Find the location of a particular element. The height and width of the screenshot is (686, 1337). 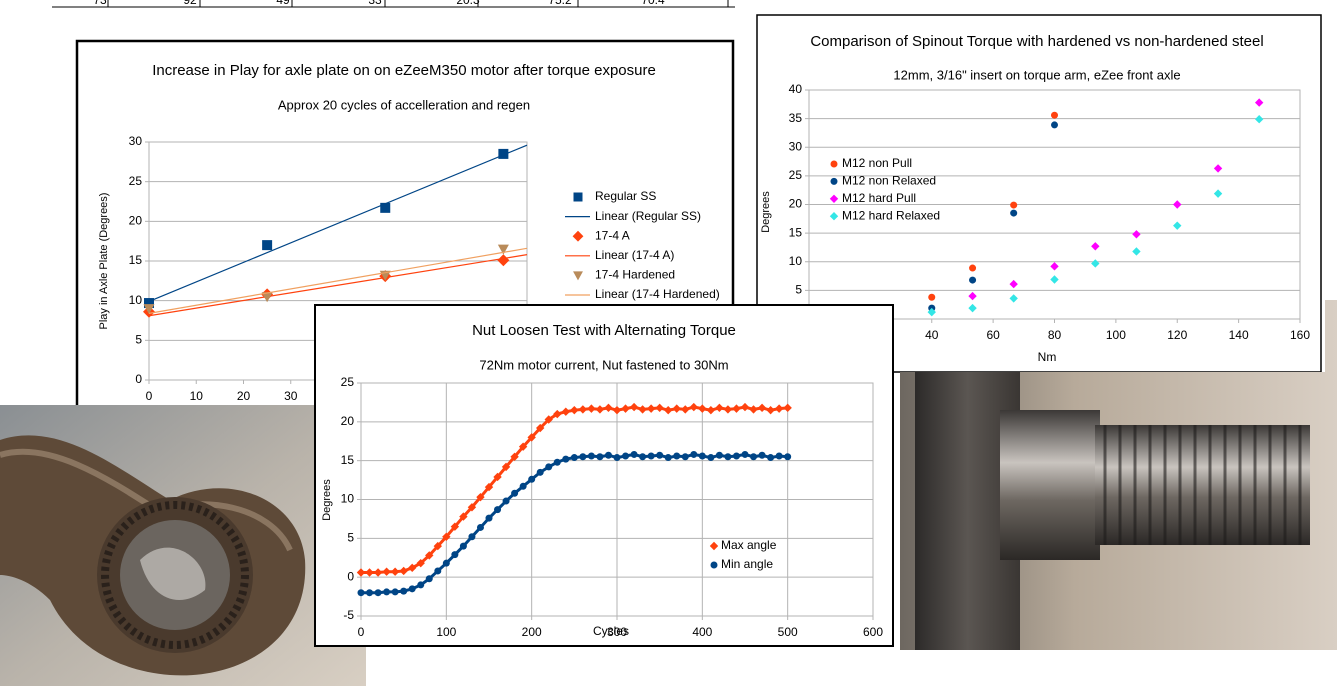

x-tick-label: 80 is located at coordinates (1055, 335).